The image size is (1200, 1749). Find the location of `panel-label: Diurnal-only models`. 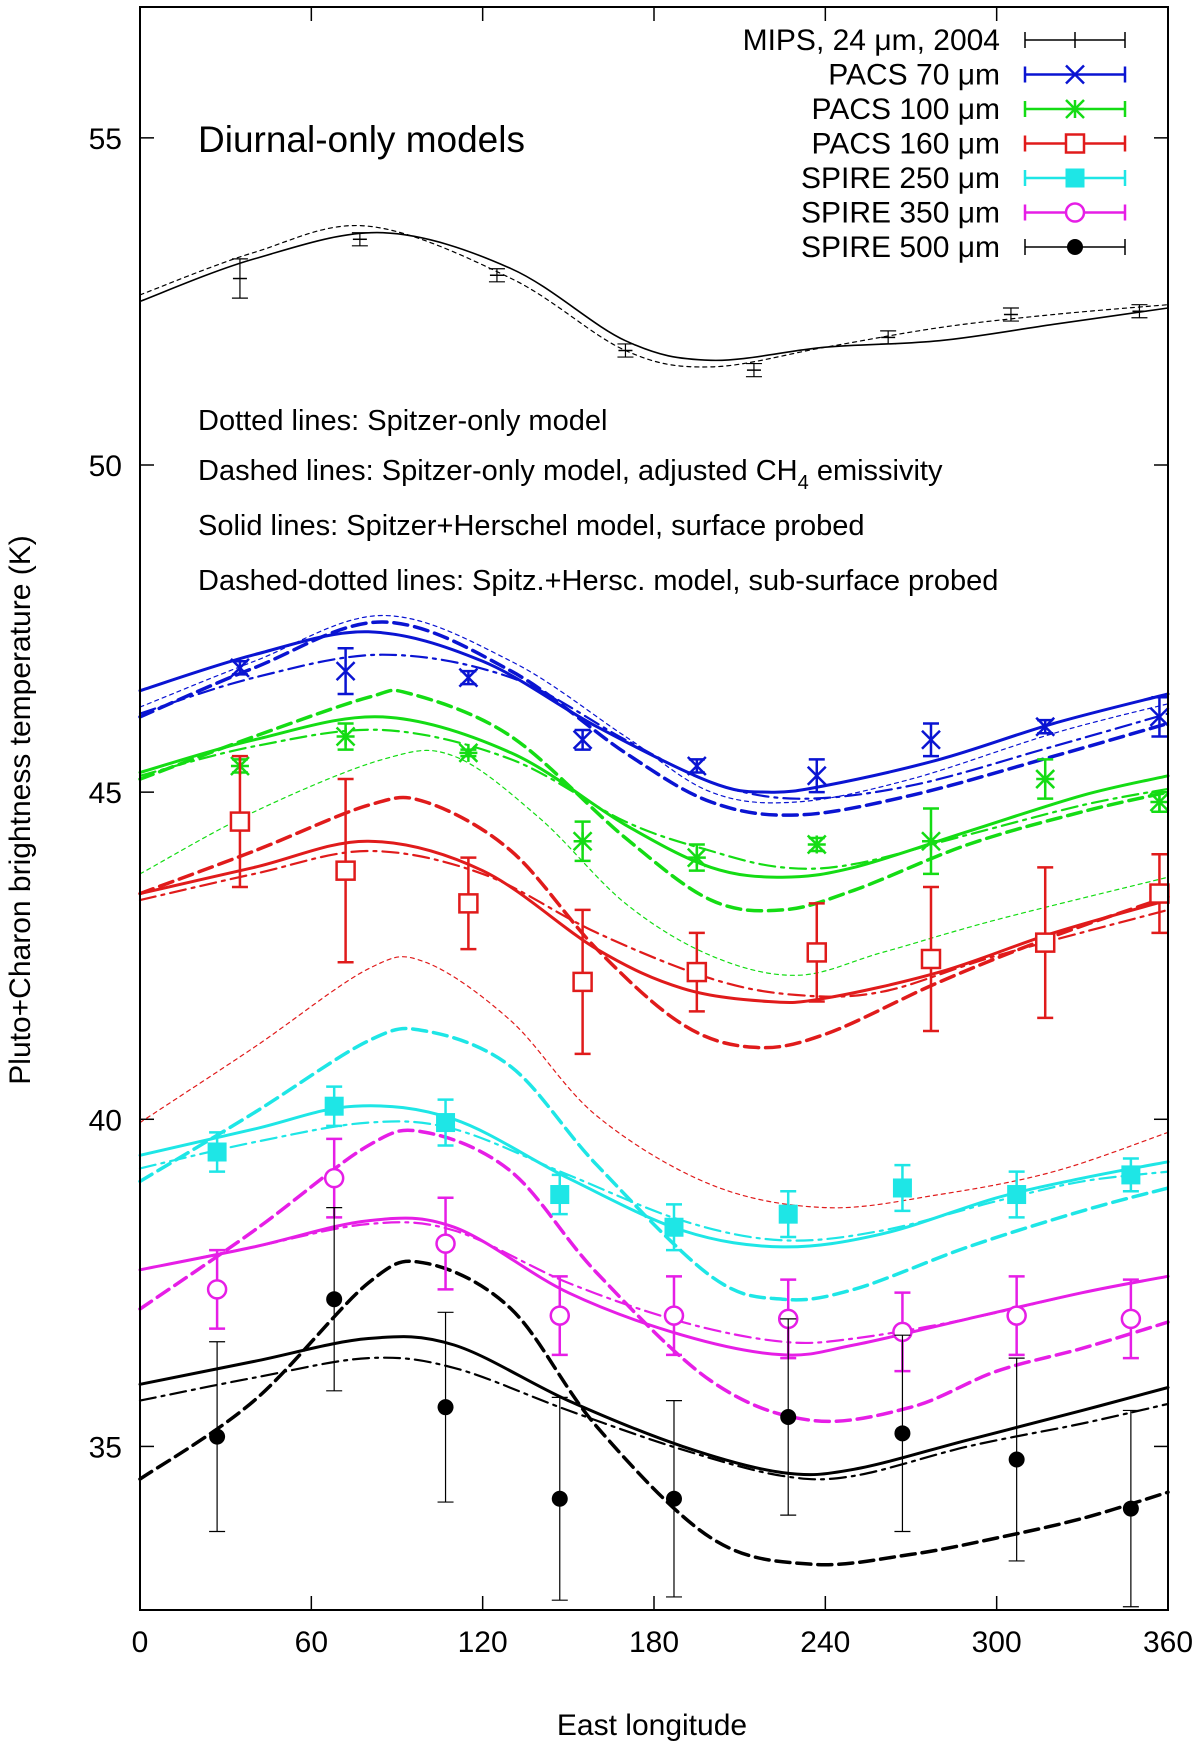

panel-label: Diurnal-only models is located at coordinates (361, 139).